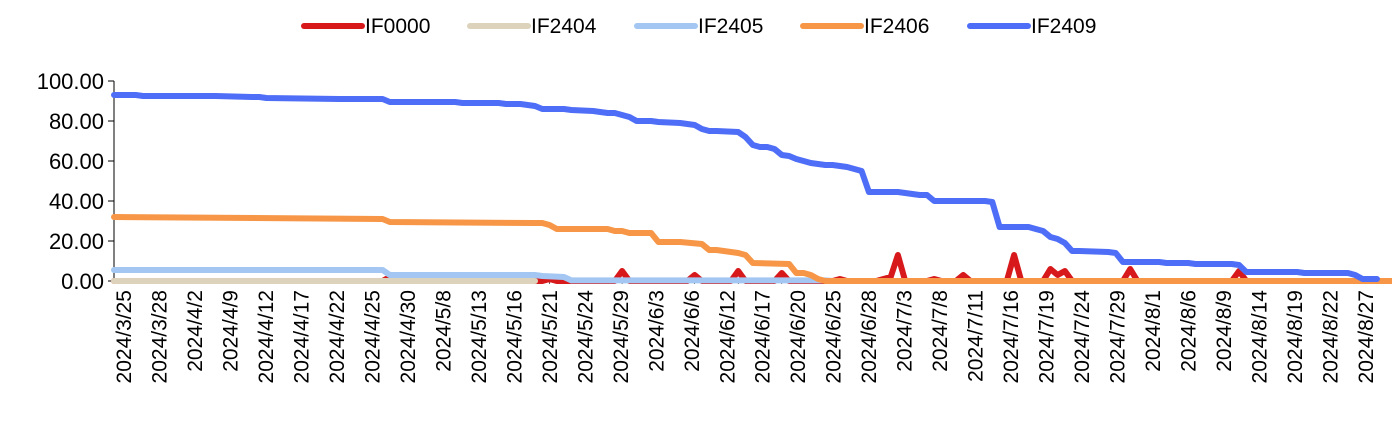 This screenshot has width=1392, height=426. Describe the element at coordinates (195, 331) in the screenshot. I see `x-tick-label: 2024/4/2` at that location.